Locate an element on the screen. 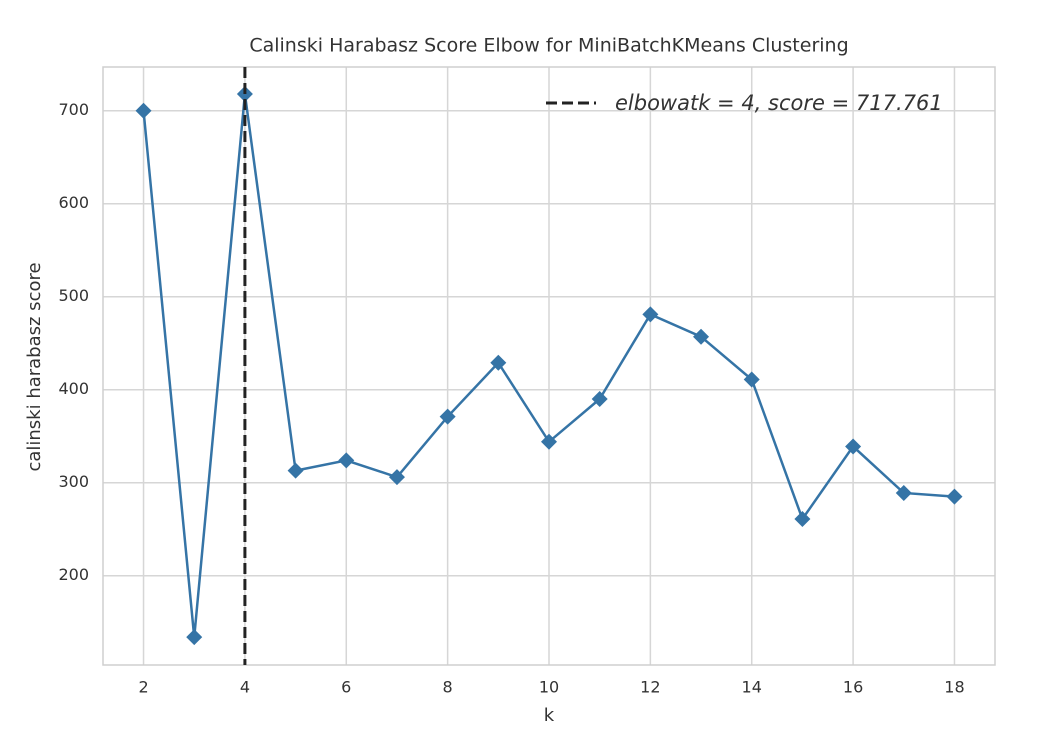 The height and width of the screenshot is (748, 1042). x-tick-label: 16 is located at coordinates (853, 687).